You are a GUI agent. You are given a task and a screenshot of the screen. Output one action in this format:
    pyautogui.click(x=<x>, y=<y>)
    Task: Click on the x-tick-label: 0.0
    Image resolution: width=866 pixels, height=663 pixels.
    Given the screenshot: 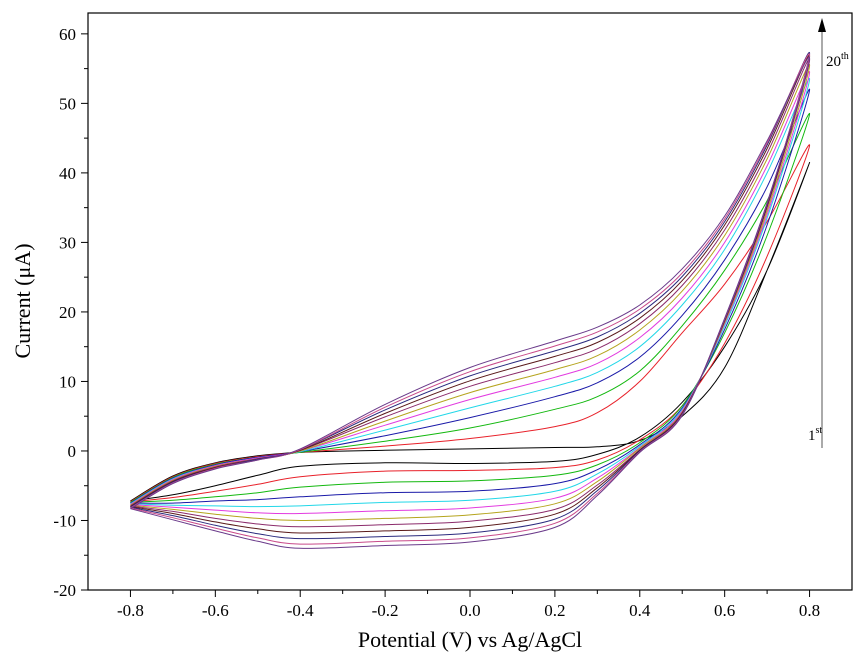 What is the action you would take?
    pyautogui.click(x=469, y=610)
    